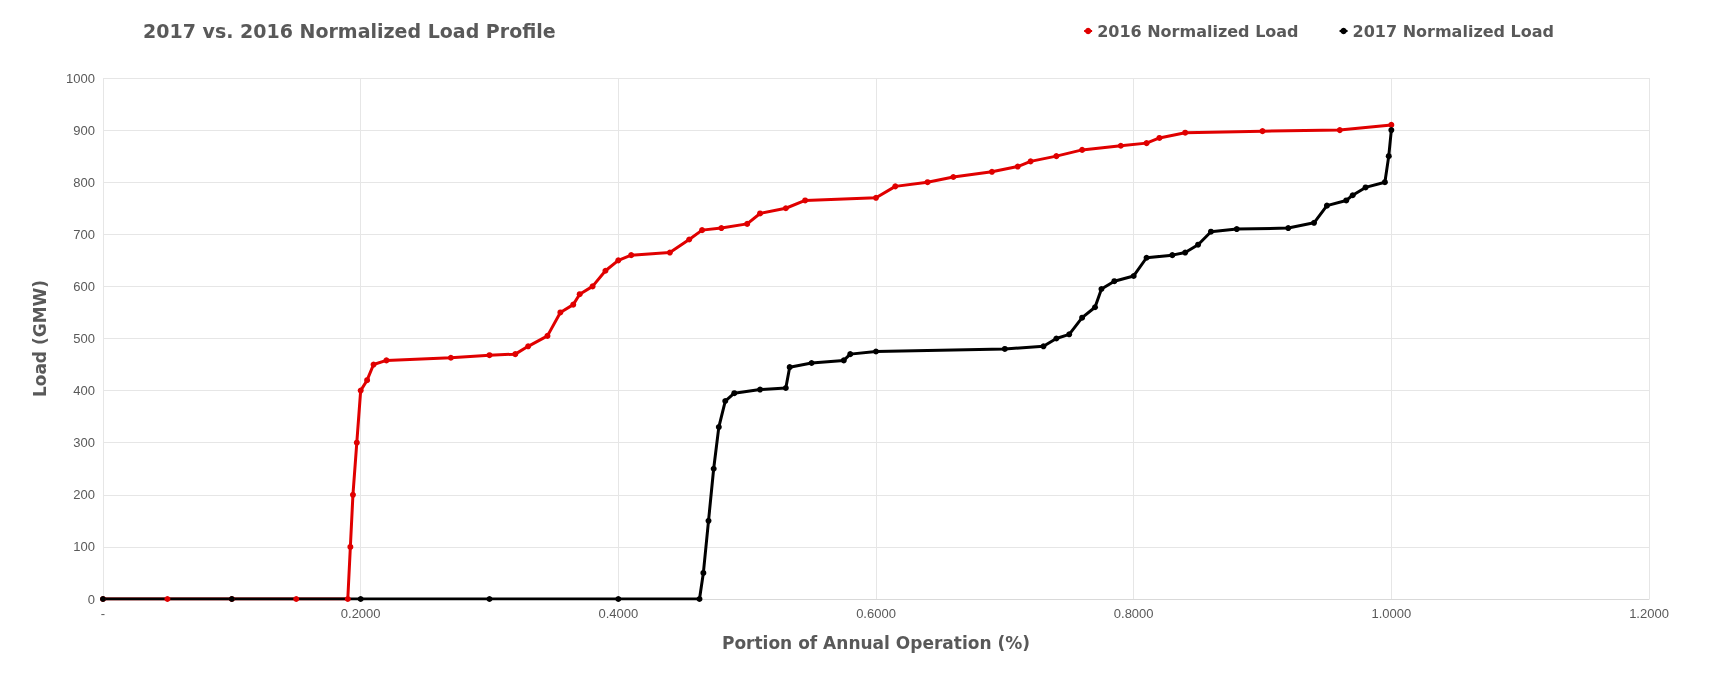  I want to click on y-tick-label: 0, so click(91, 599).